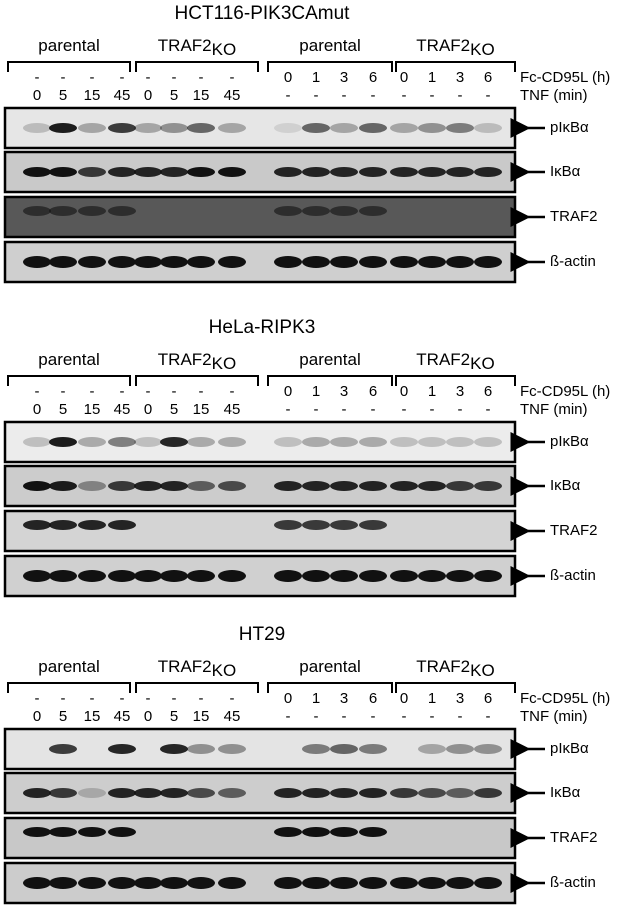 The width and height of the screenshot is (633, 905). What do you see at coordinates (197, 47) in the screenshot?
I see `group-label: TRAF2KO` at bounding box center [197, 47].